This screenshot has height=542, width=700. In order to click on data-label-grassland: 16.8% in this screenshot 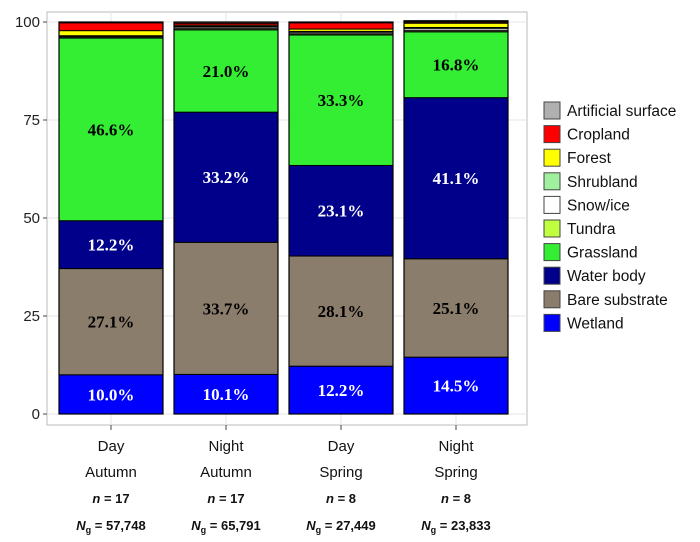, I will do `click(456, 65)`.